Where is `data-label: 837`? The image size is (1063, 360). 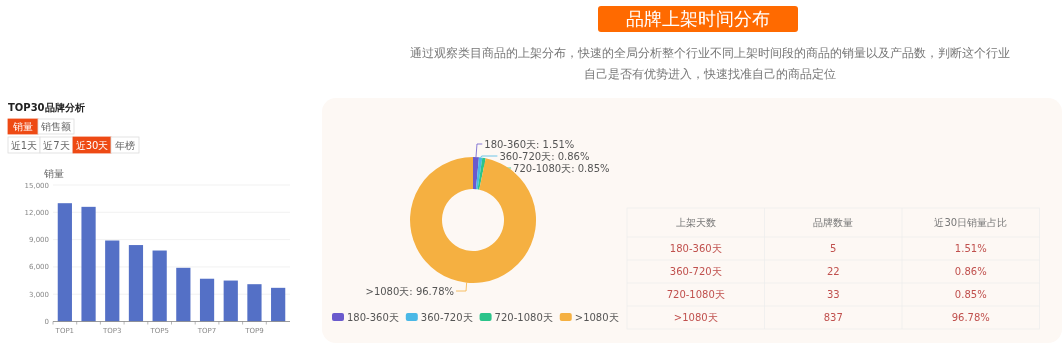 data-label: 837 is located at coordinates (833, 317).